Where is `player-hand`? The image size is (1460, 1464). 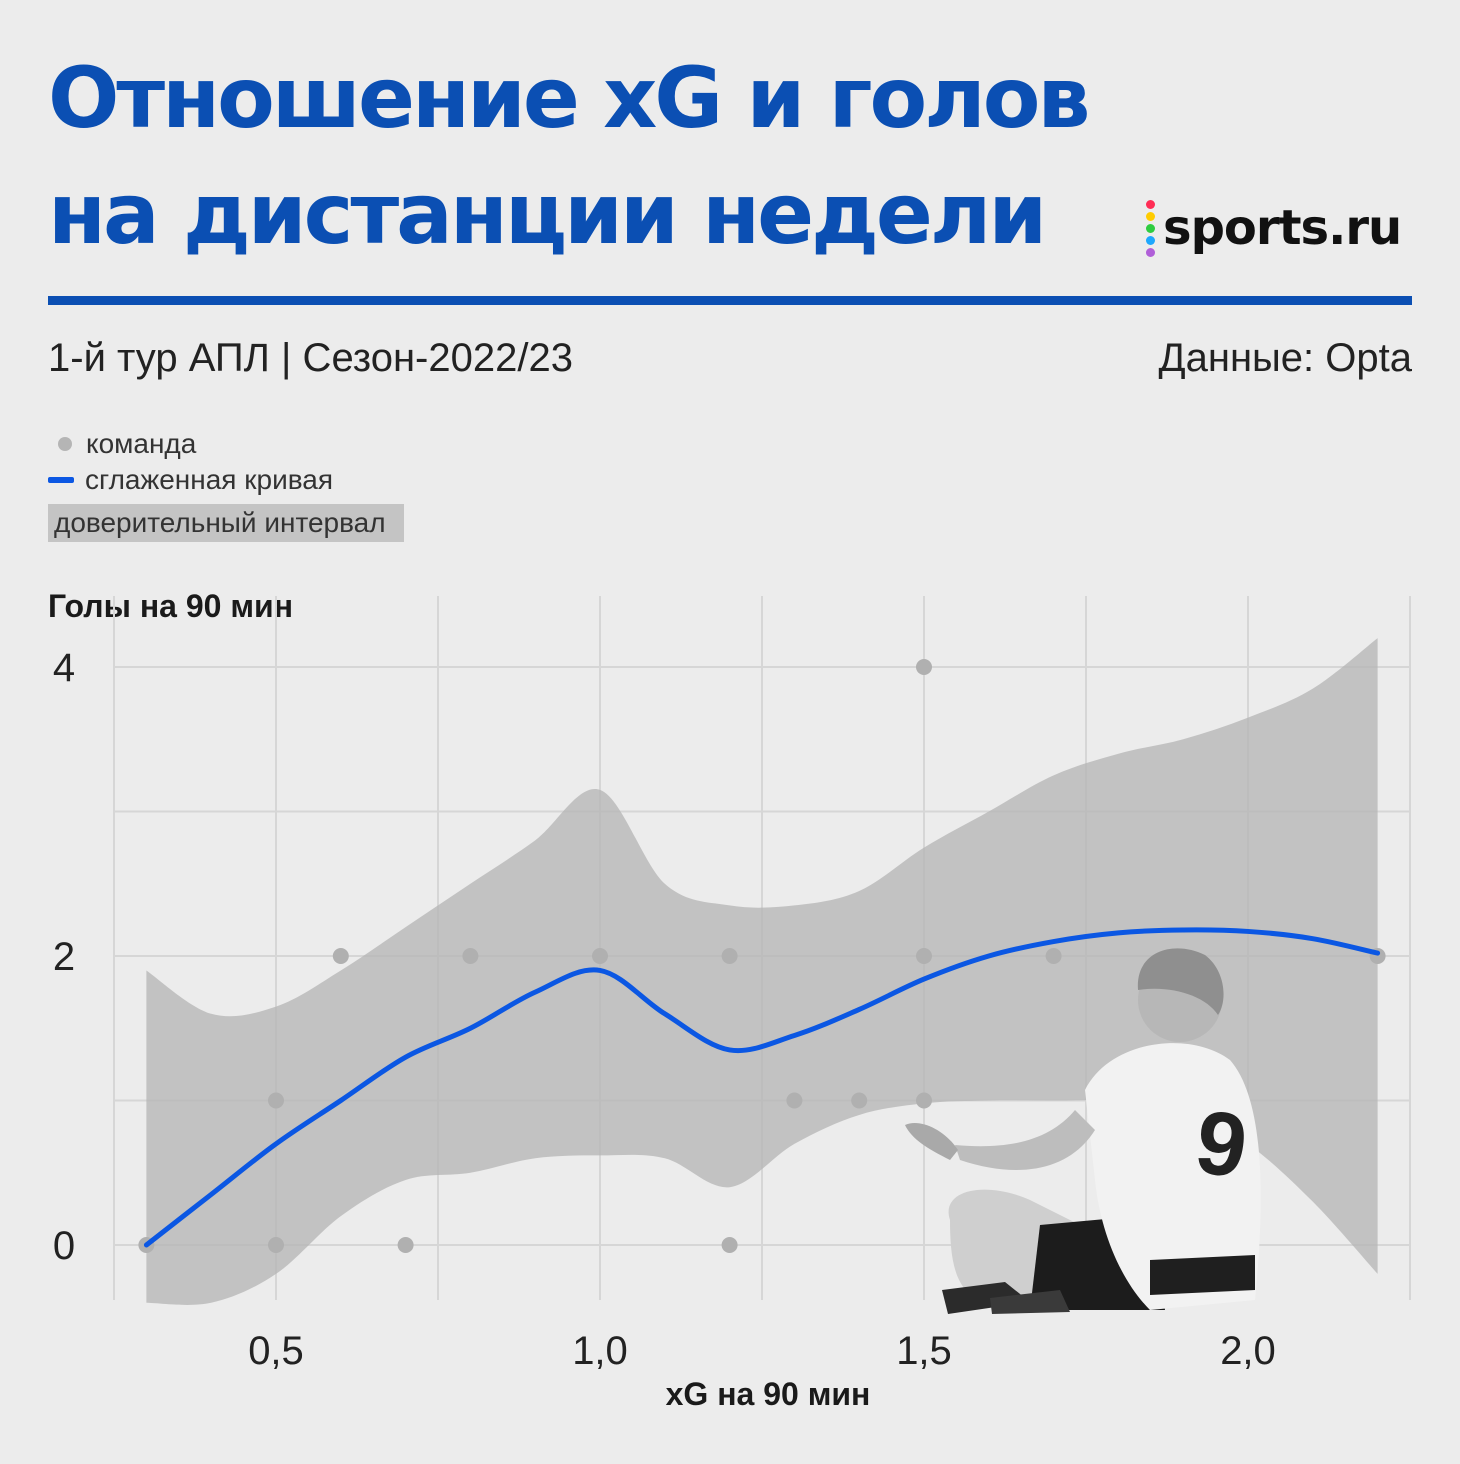 player-hand is located at coordinates (931, 1141).